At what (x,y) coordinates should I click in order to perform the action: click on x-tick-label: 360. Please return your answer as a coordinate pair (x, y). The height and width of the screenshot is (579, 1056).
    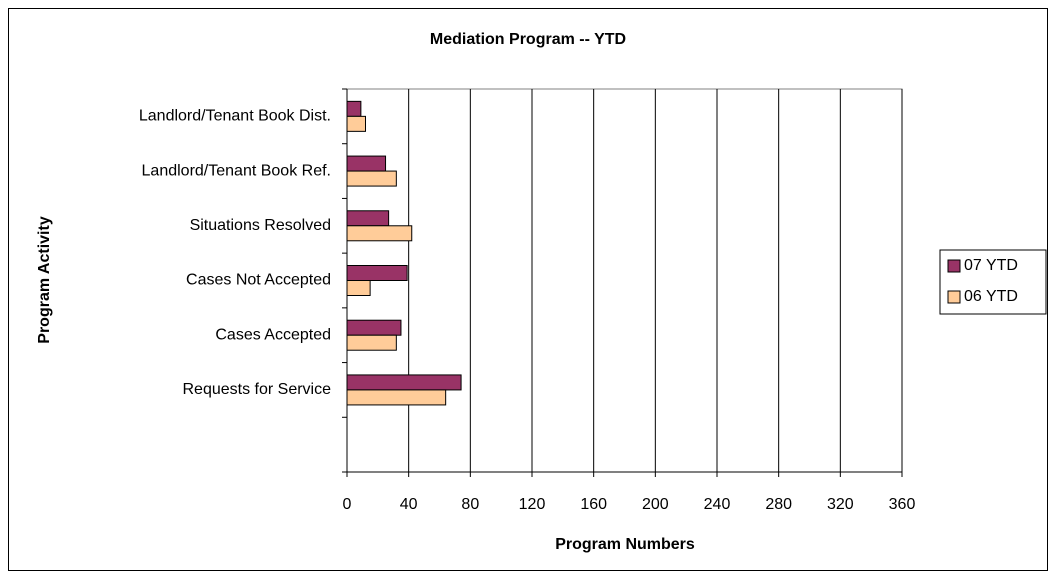
    Looking at the image, I should click on (902, 504).